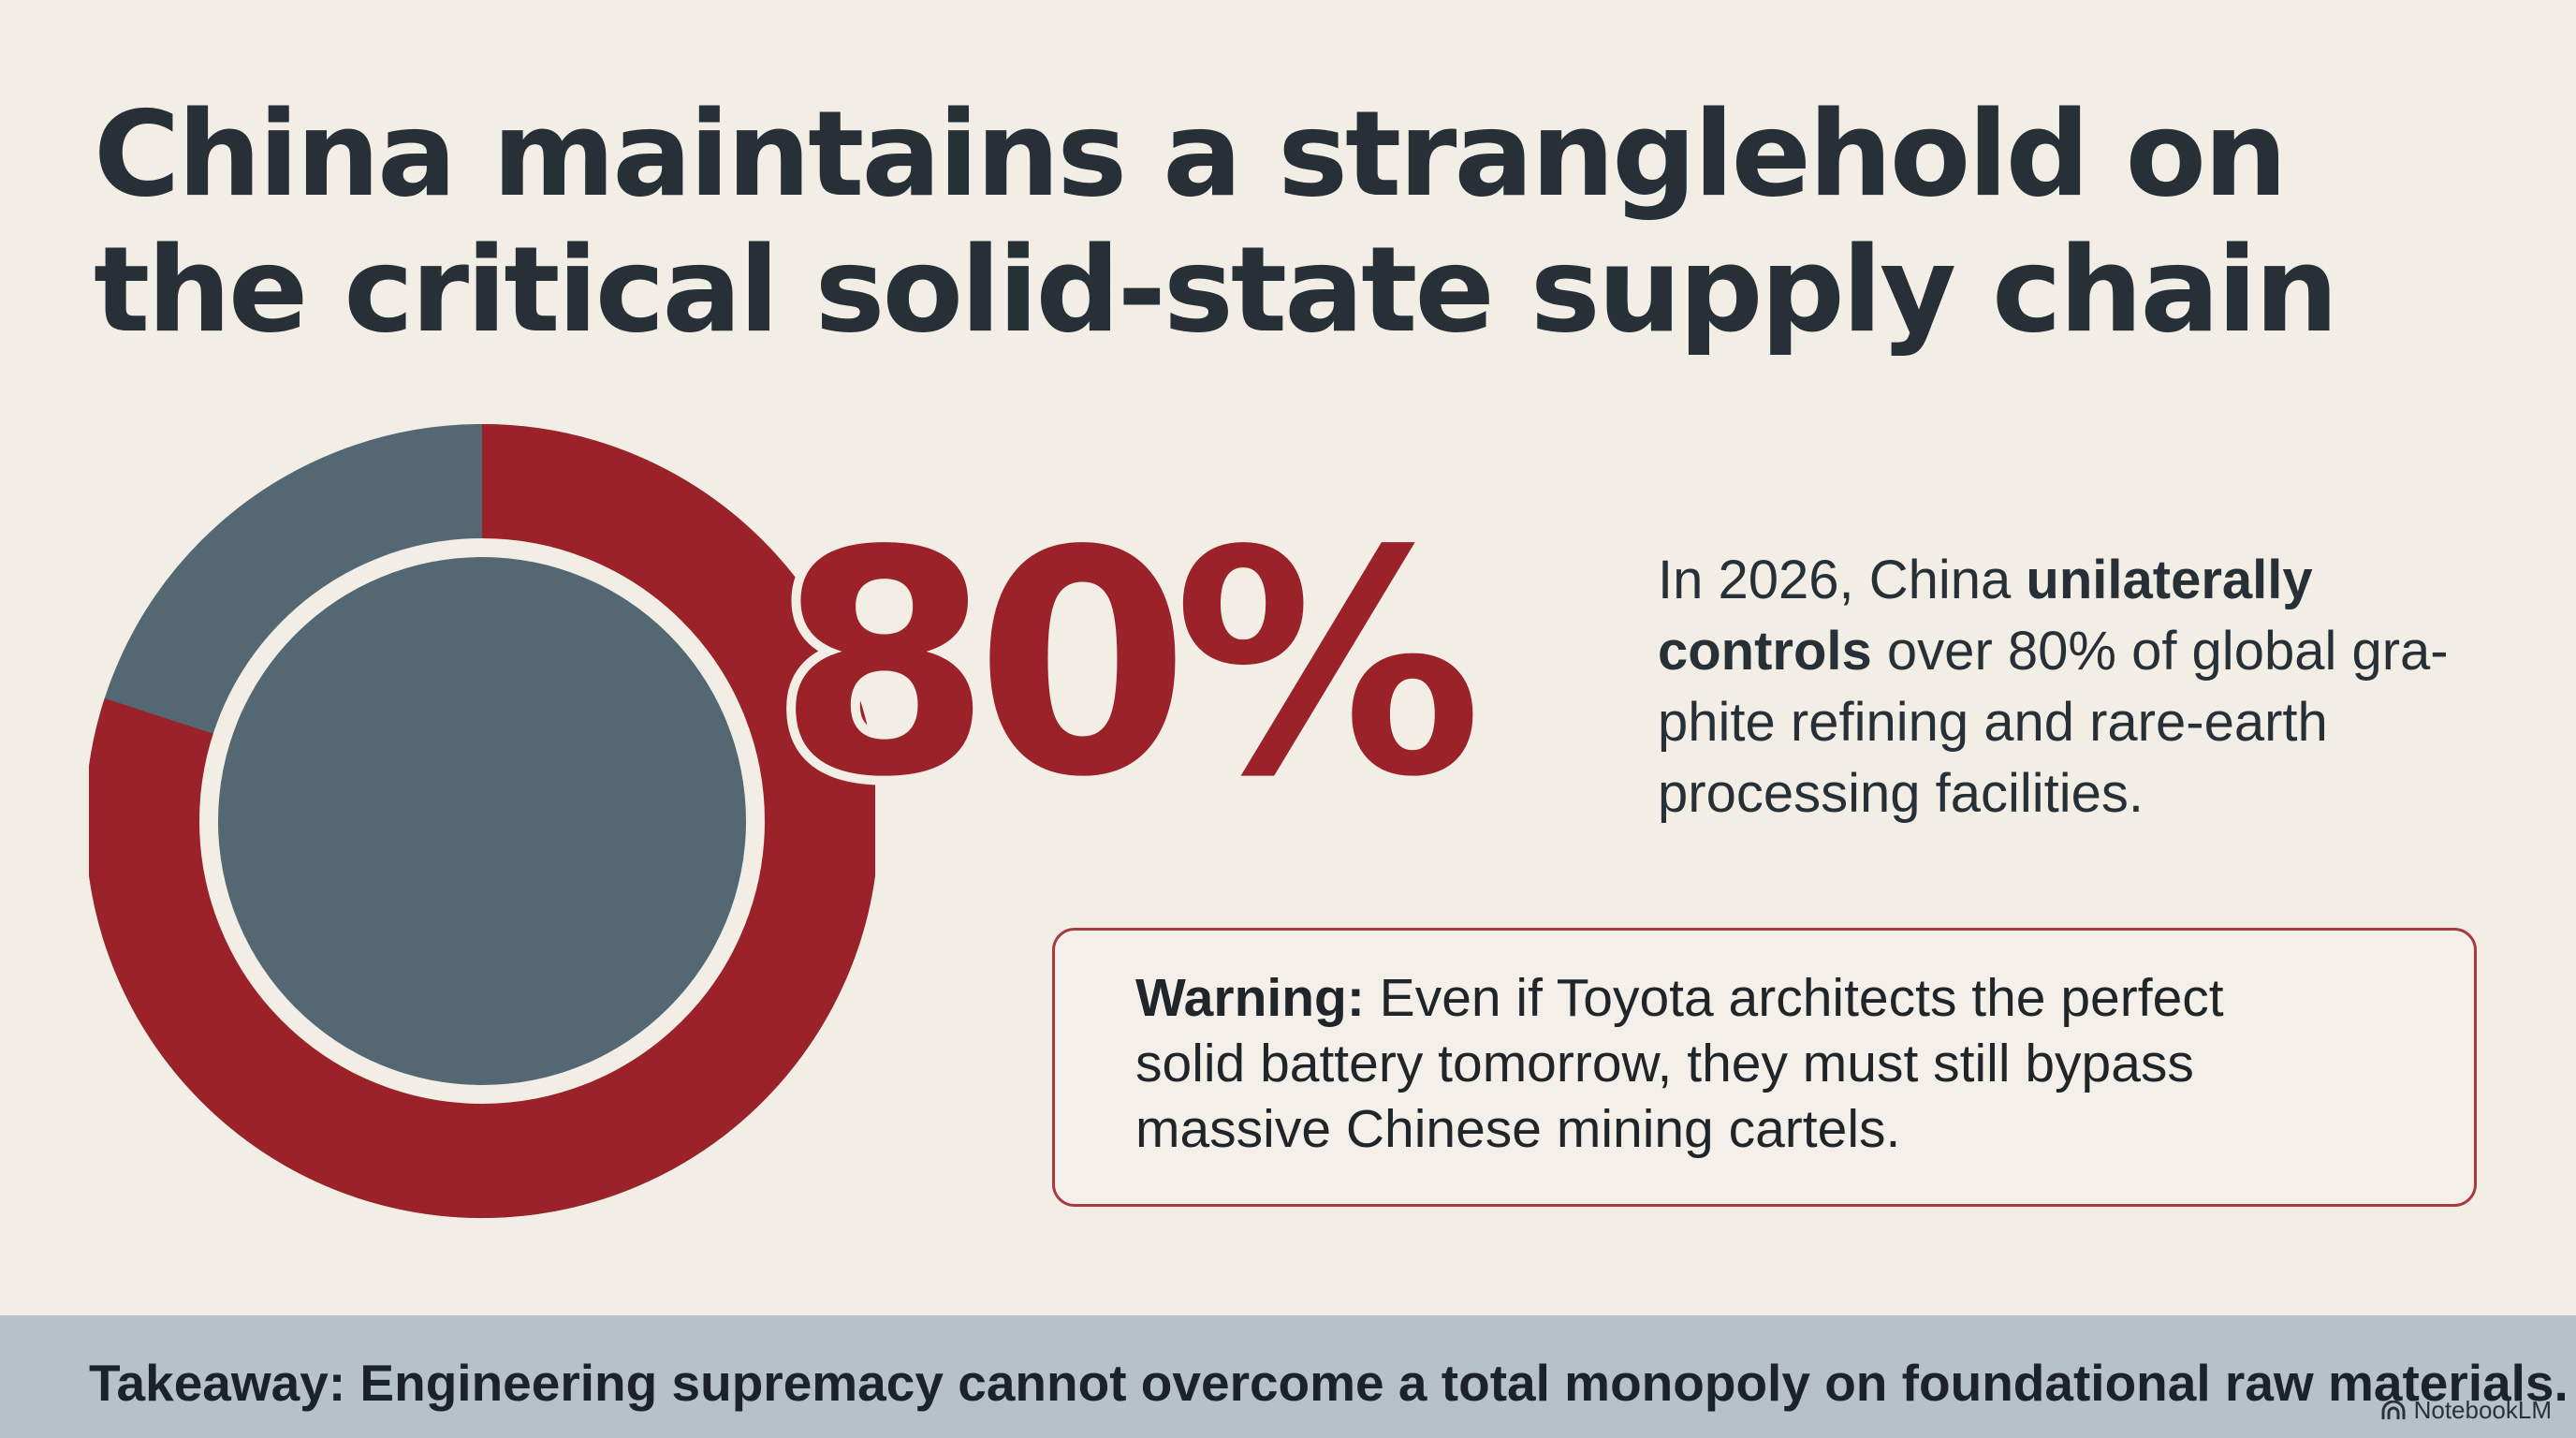 This screenshot has width=2576, height=1438. I want to click on donut-inner-ring, so click(482, 821).